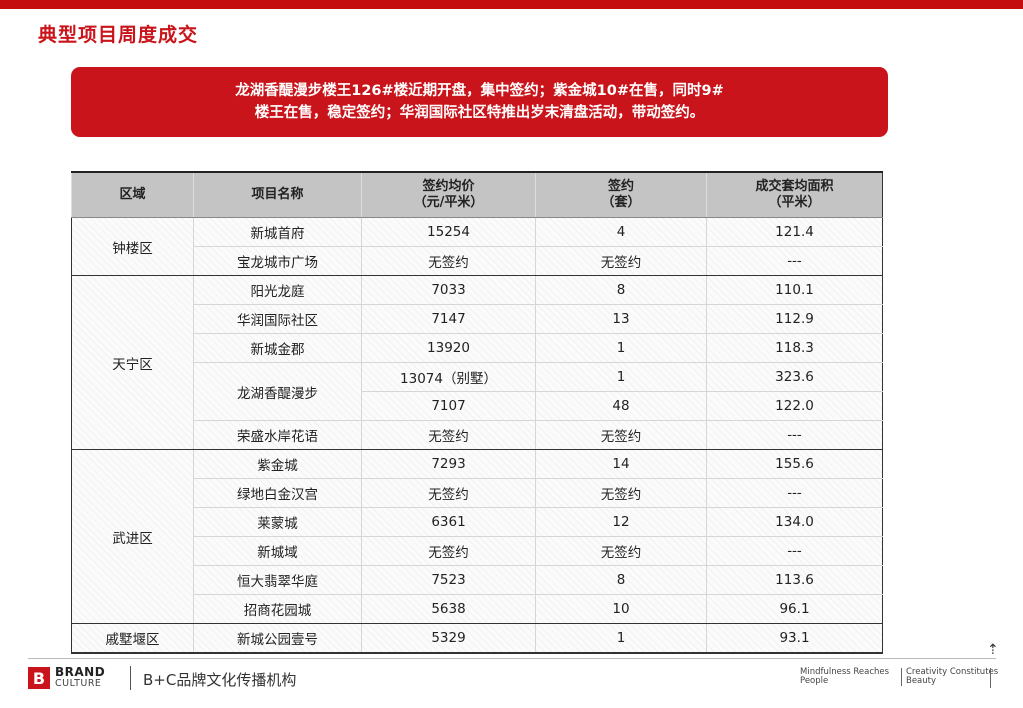 The image size is (1023, 708). I want to click on area-cell: 112.9, so click(794, 319).